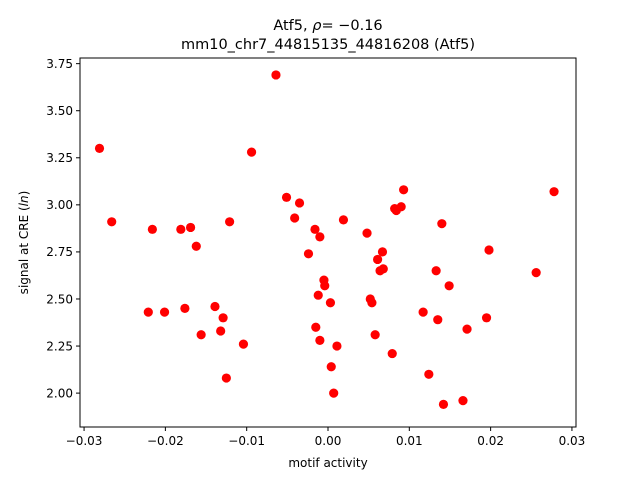 The height and width of the screenshot is (480, 640). I want to click on y-axis-ticks: 2.00 2.25 2.50 2.75 3.00 3.25 3.50 3.75, so click(63, 228).